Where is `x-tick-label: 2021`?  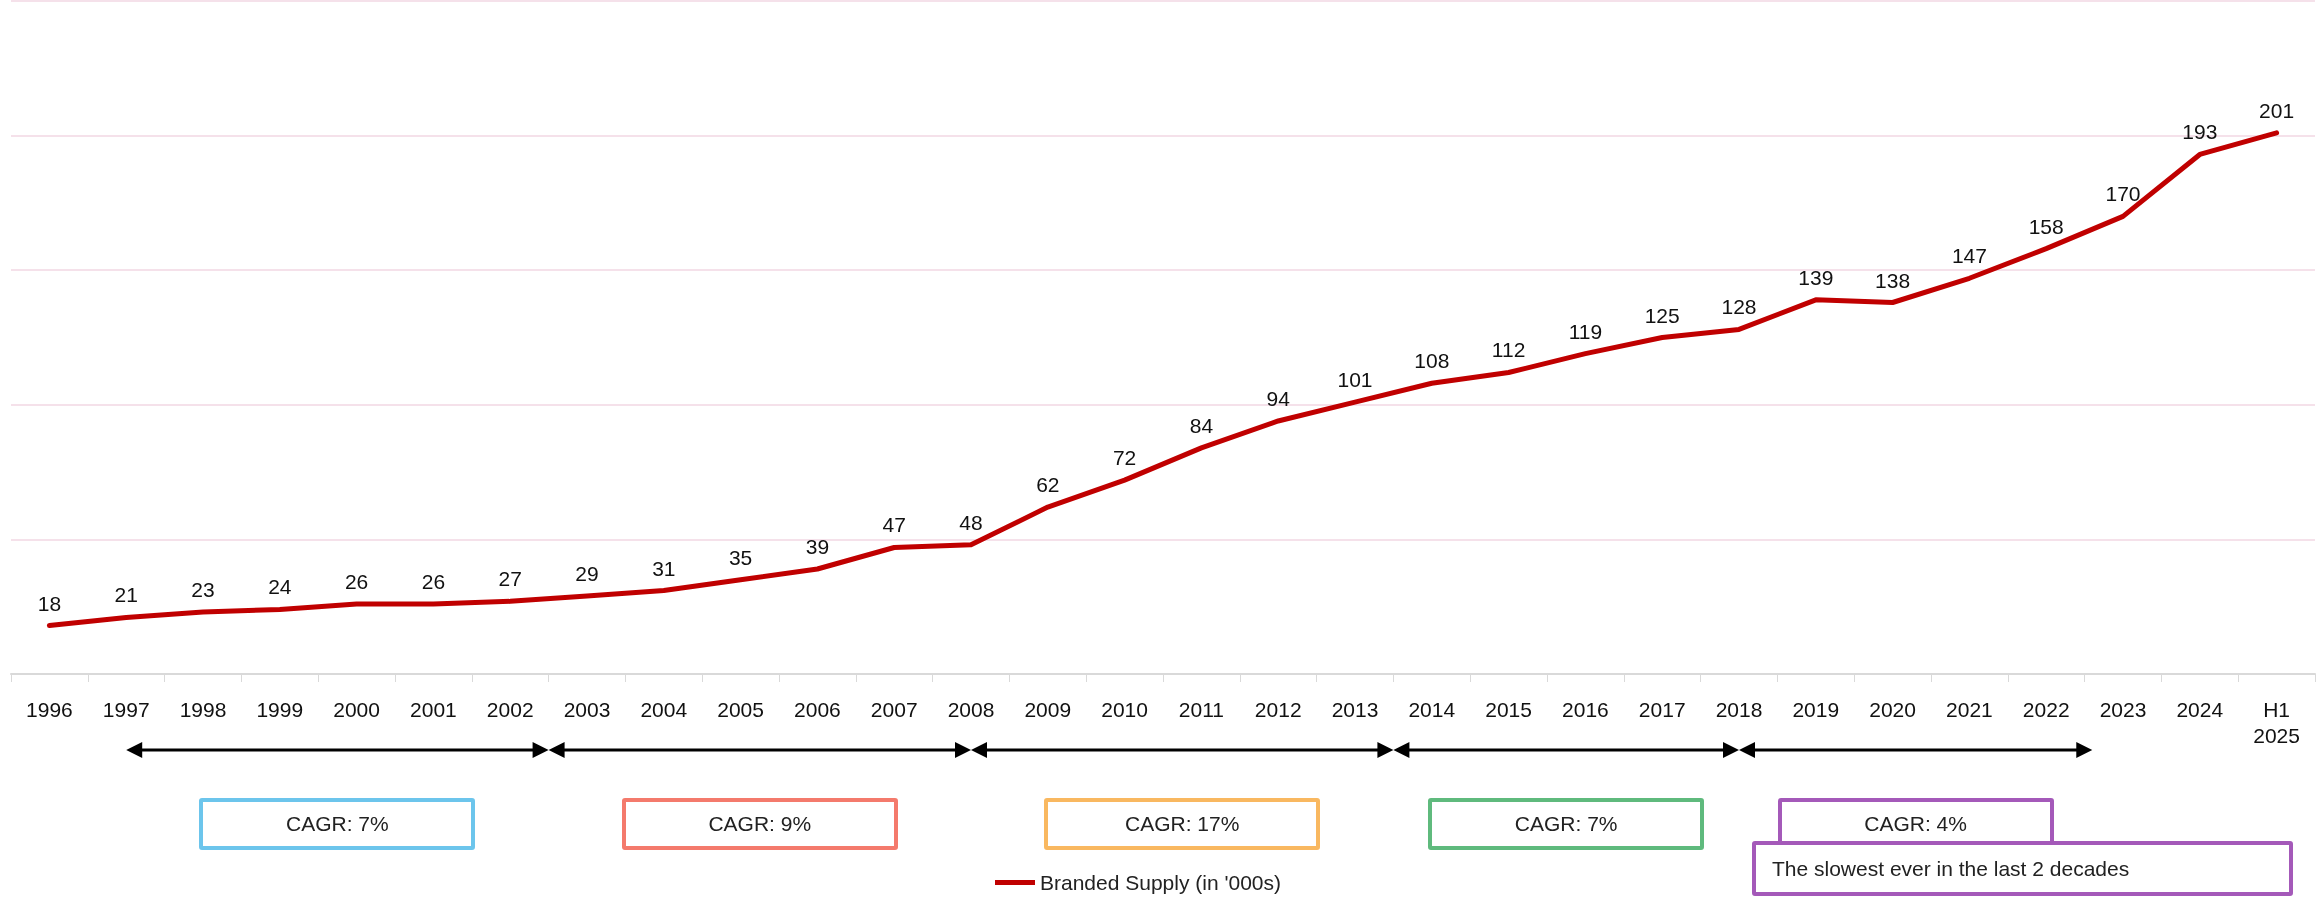
x-tick-label: 2021 is located at coordinates (1969, 709).